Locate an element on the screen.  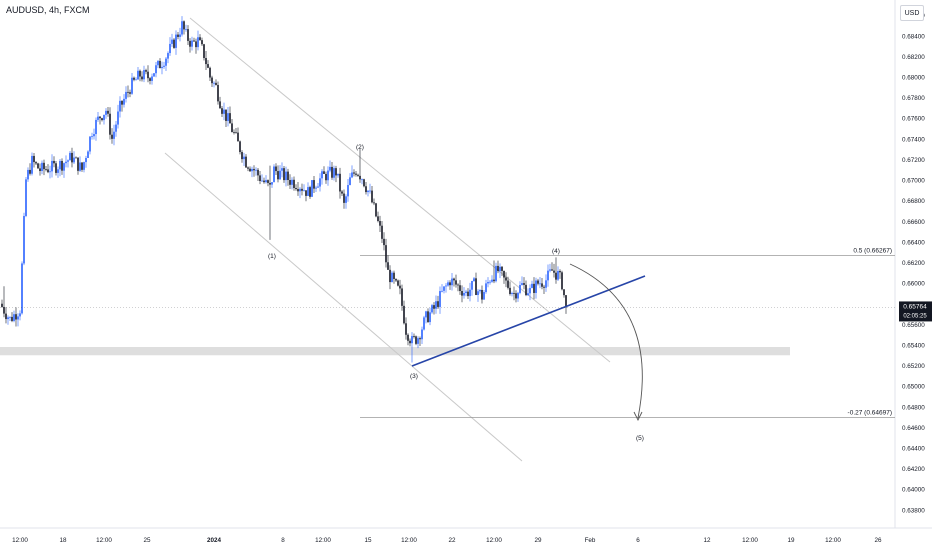
symbol-title: AUDUSD, 4h, FXCM is located at coordinates (48, 10).